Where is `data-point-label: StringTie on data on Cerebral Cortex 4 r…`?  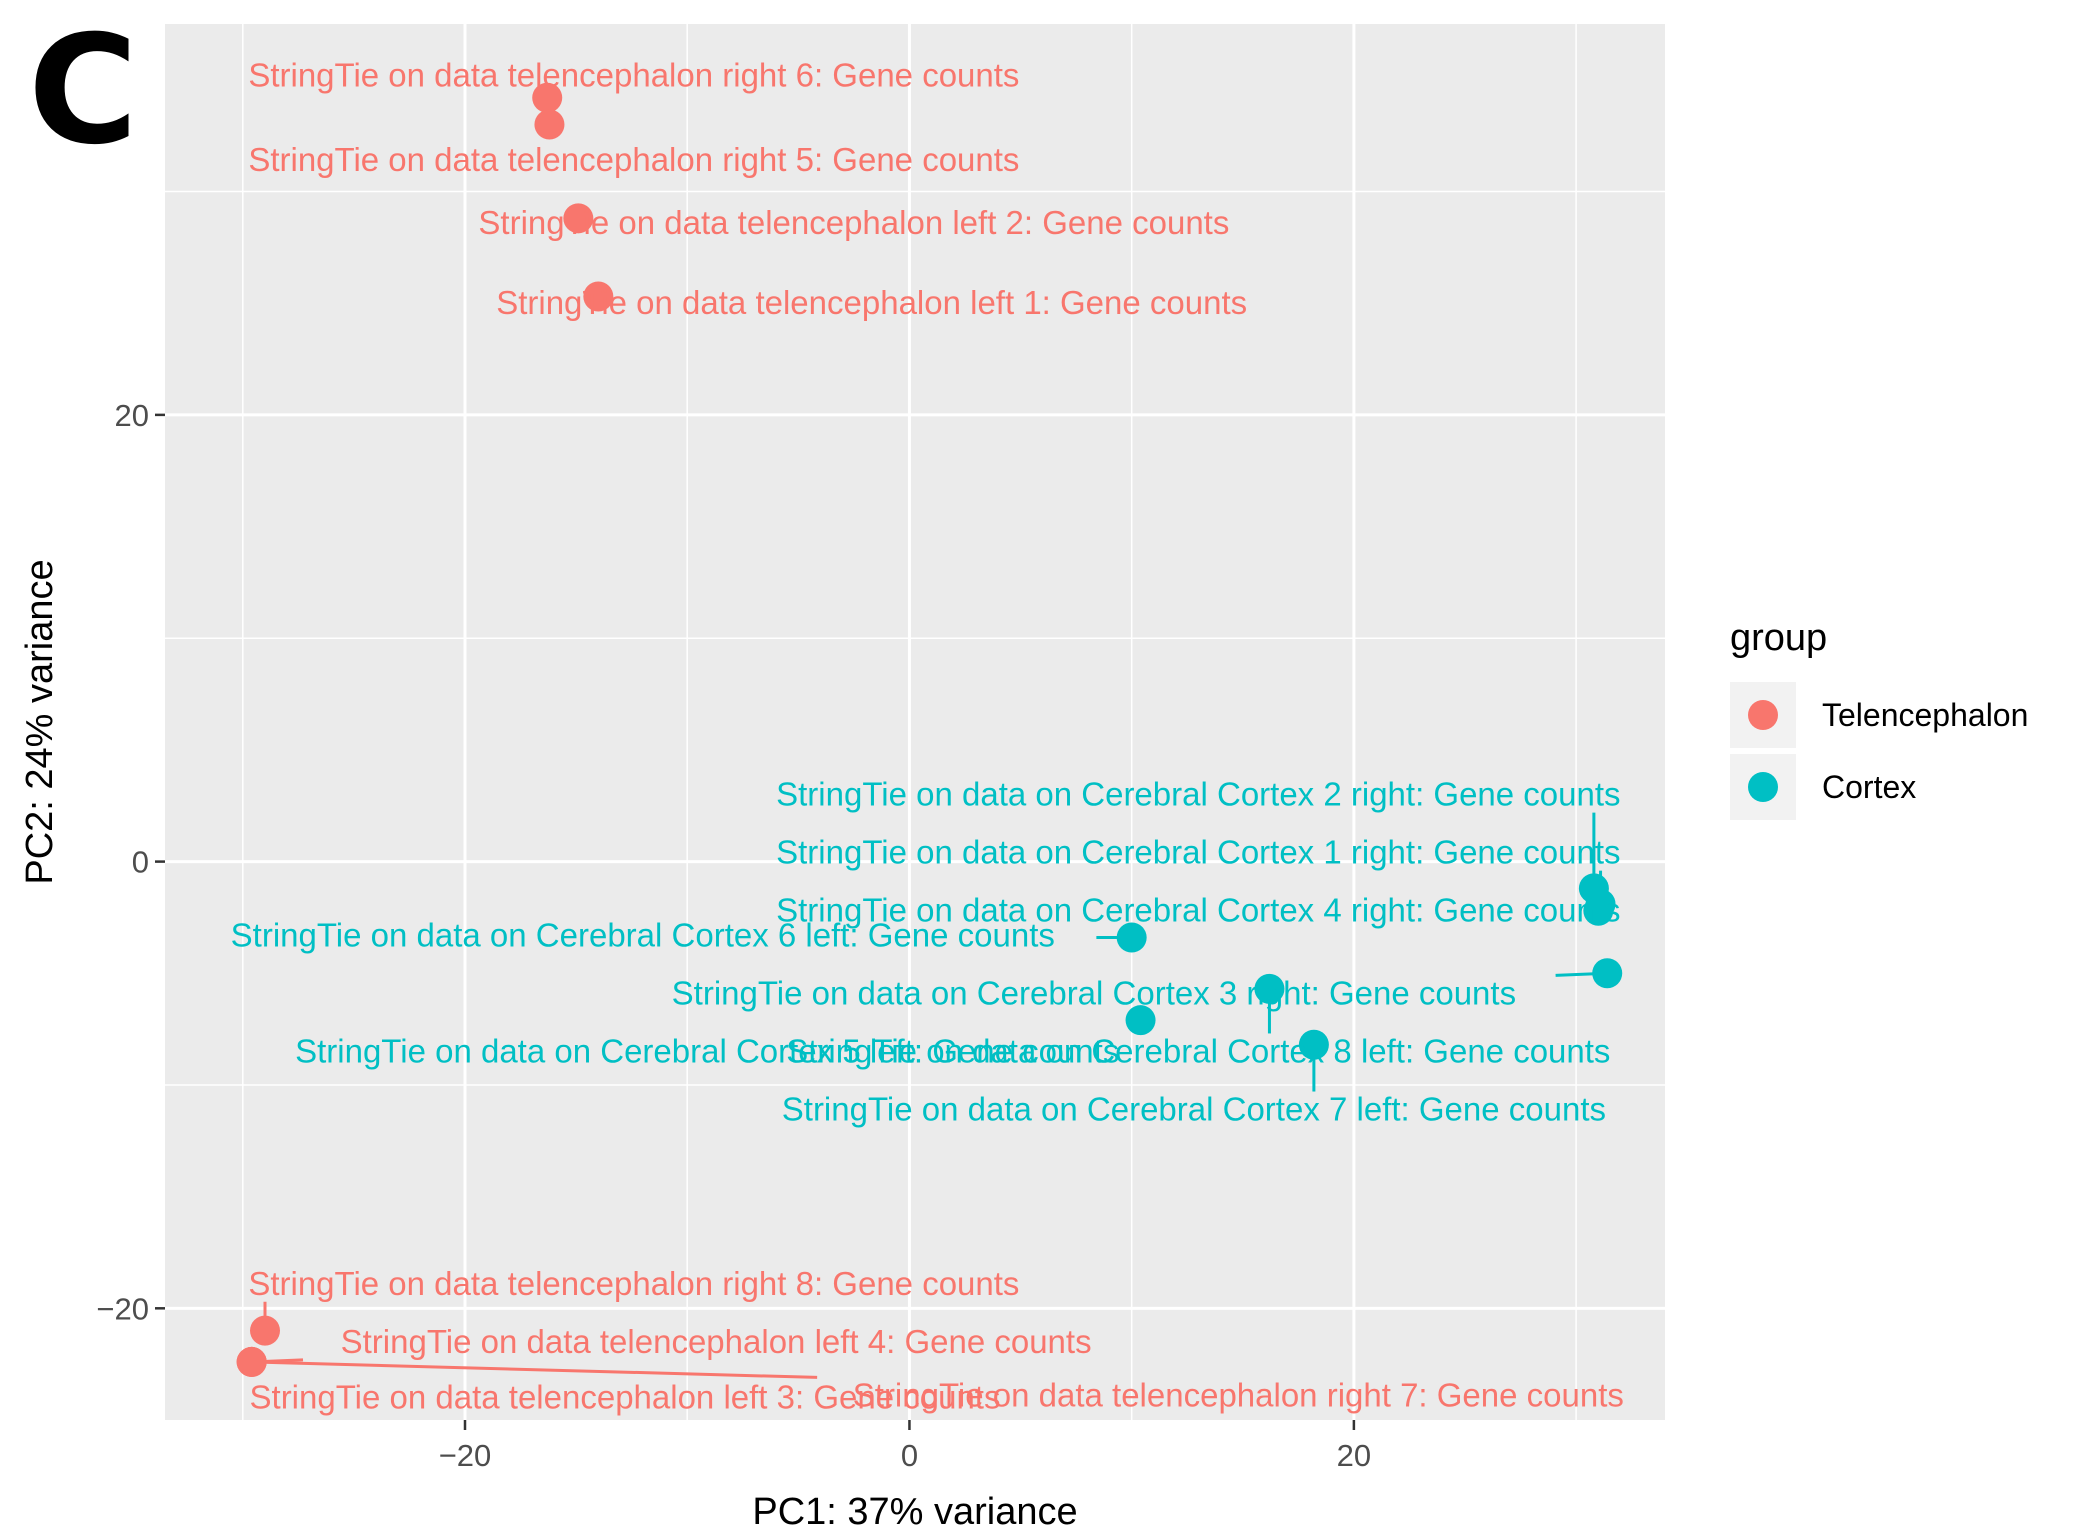
data-point-label: StringTie on data on Cerebral Cortex 4 r… is located at coordinates (1198, 910).